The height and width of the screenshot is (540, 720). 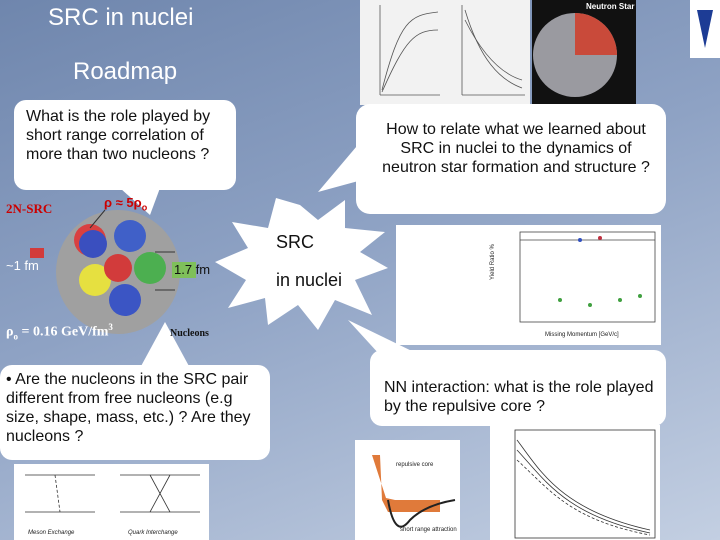 I want to click on figure-label: Missing Momentum [GeV/c], so click(x=582, y=335).